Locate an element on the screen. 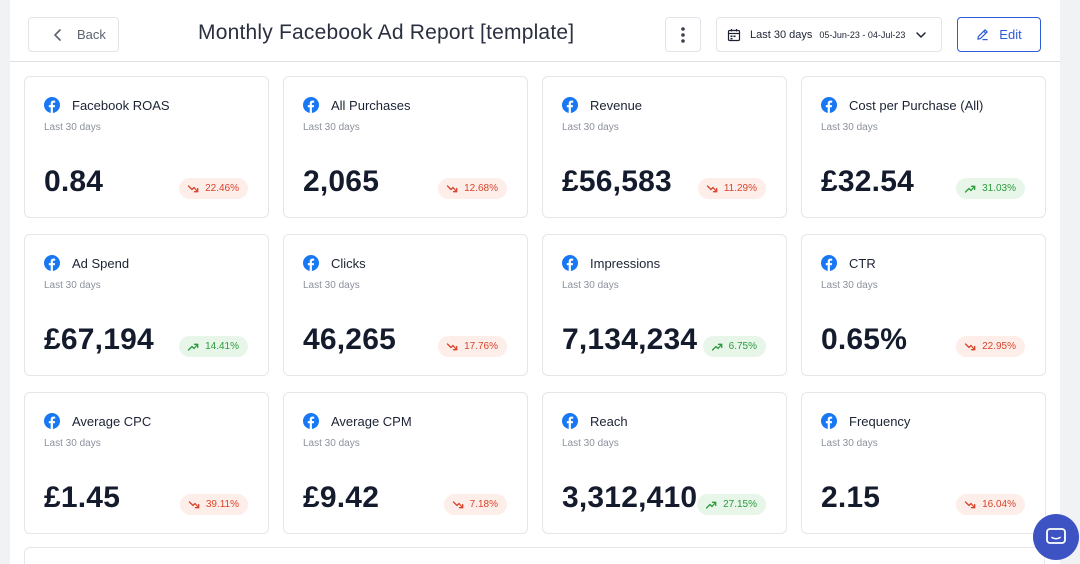 This screenshot has width=1080, height=564. metric-name: Revenue is located at coordinates (616, 105).